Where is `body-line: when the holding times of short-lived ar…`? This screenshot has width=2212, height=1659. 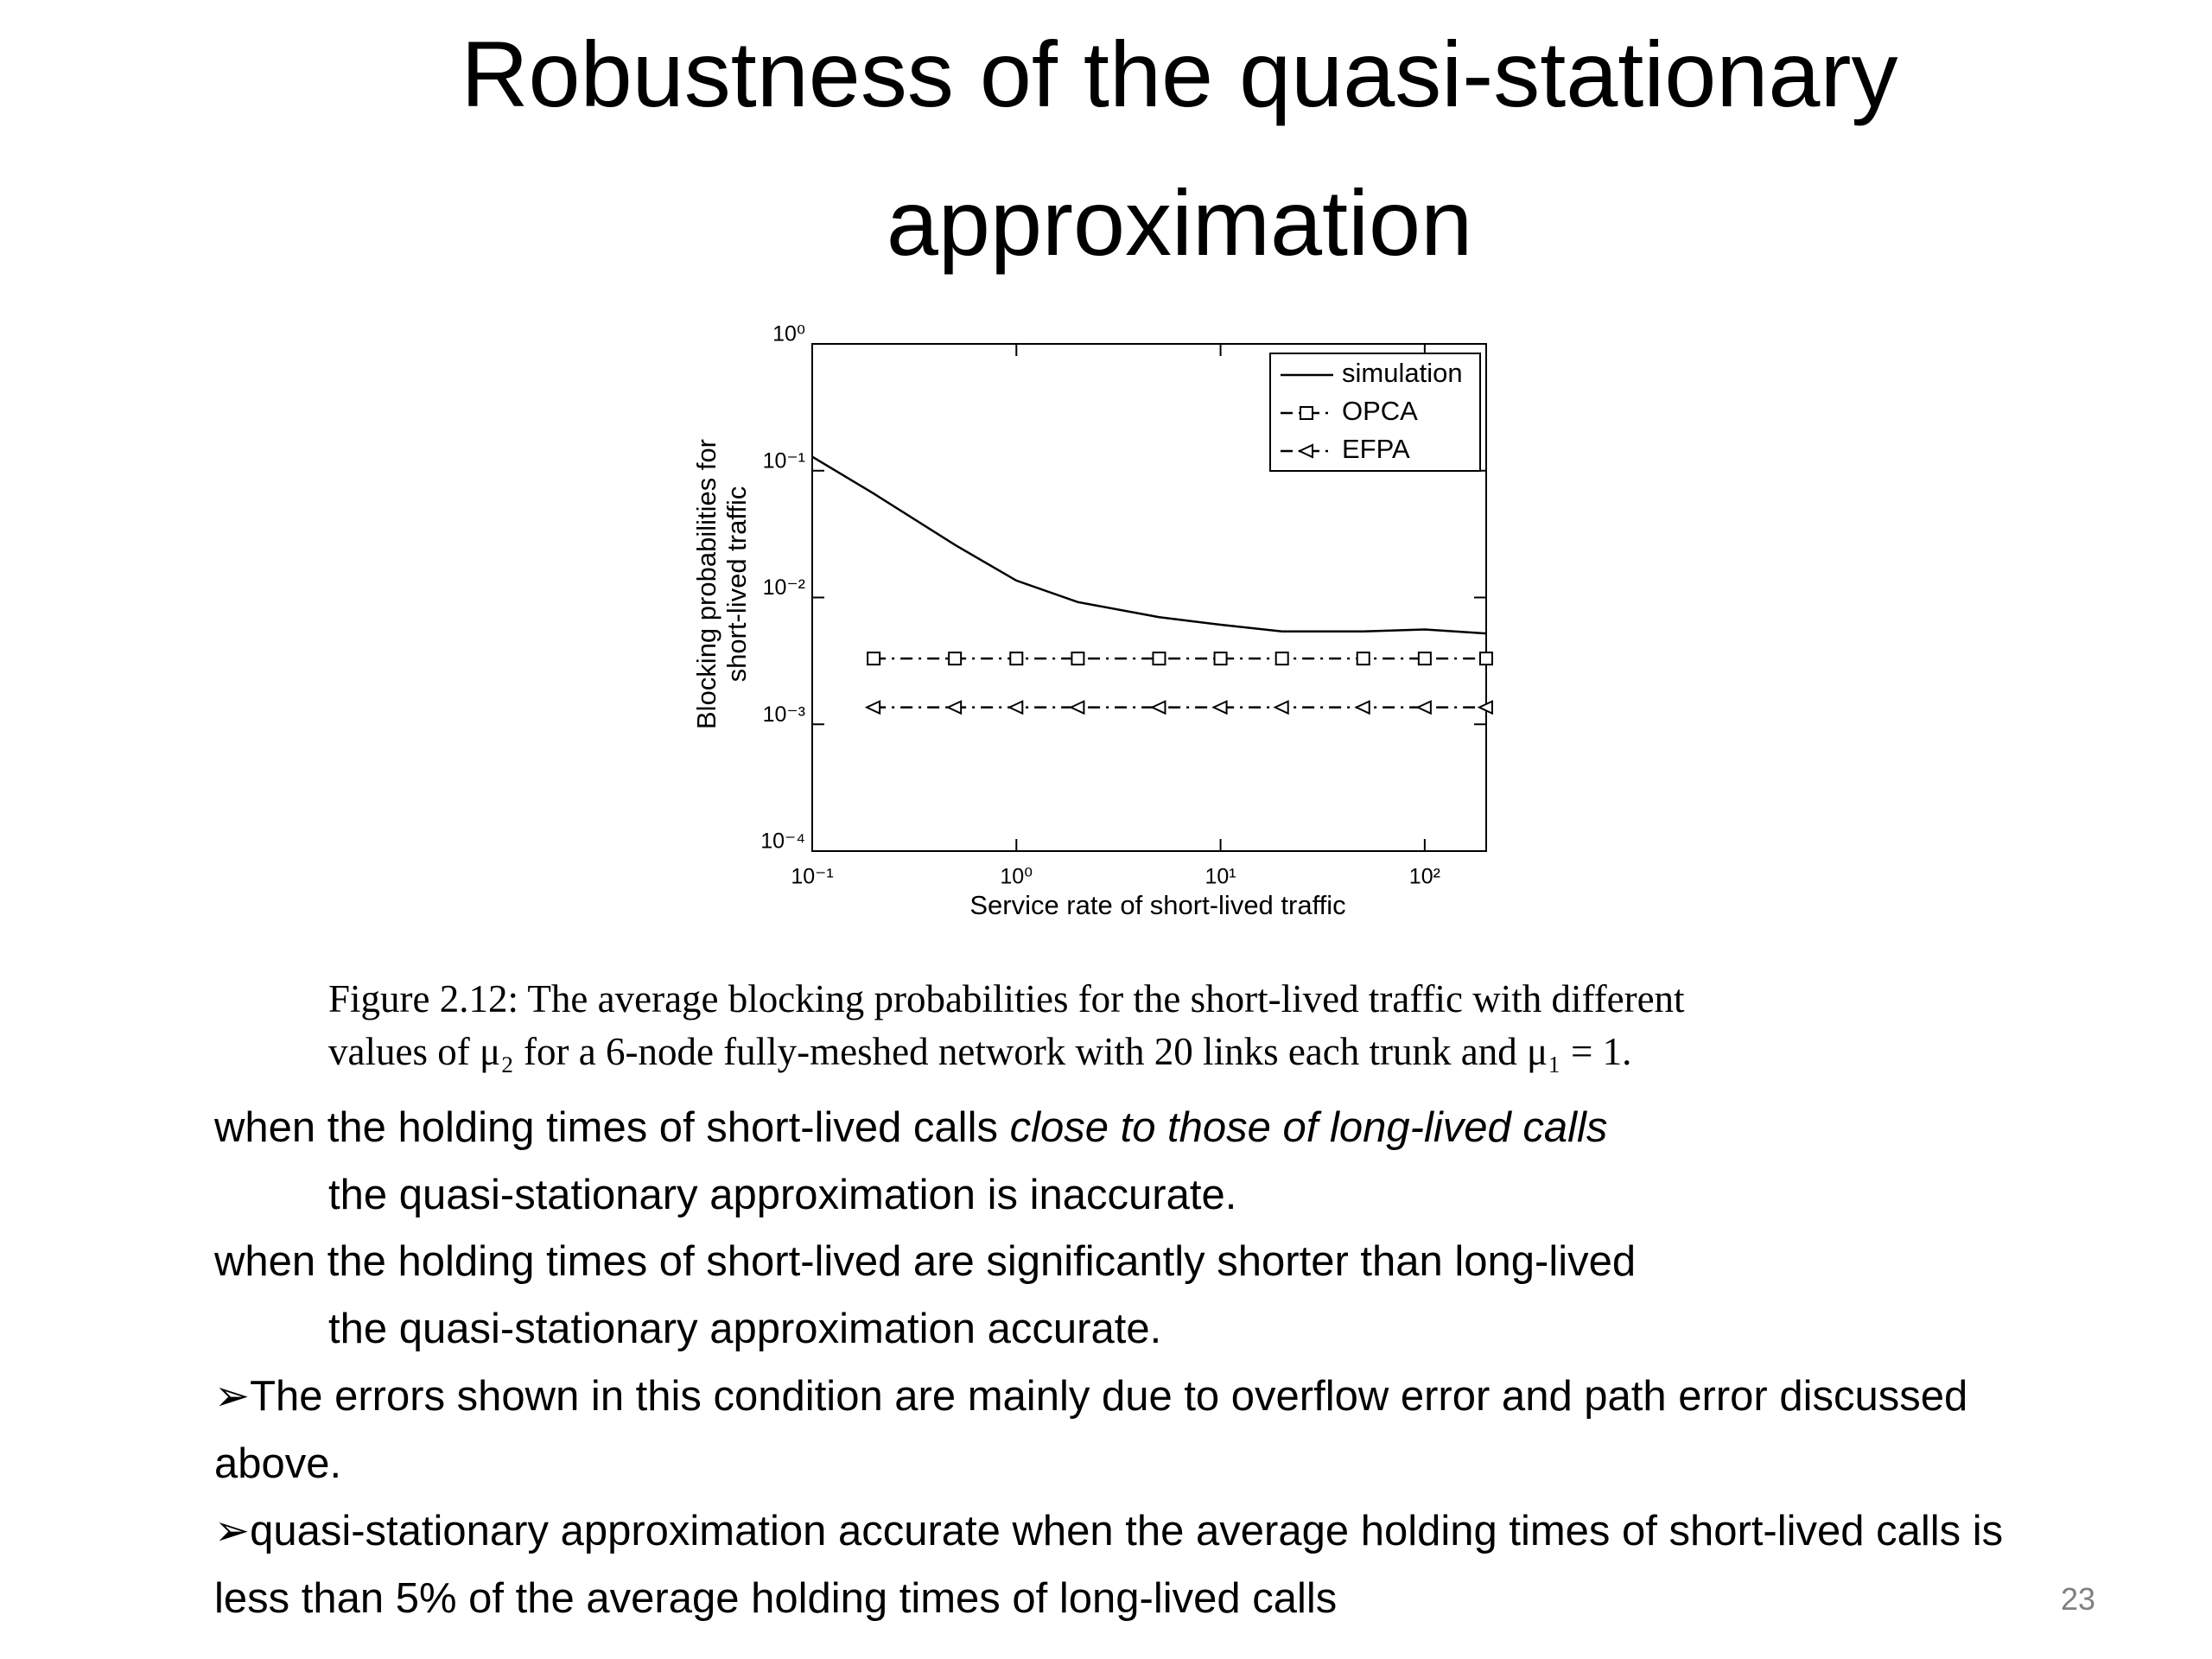 body-line: when the holding times of short-lived ar… is located at coordinates (925, 1261).